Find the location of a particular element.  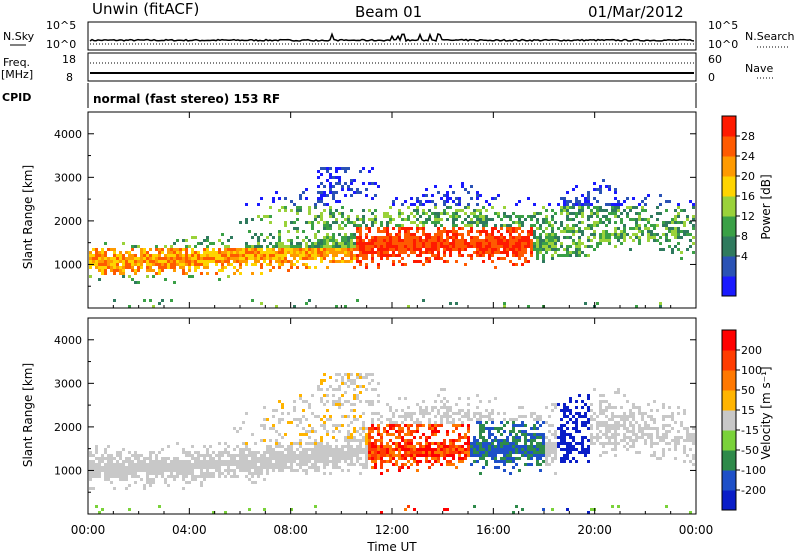

power-colorbar-tick-label: 28 is located at coordinates (748, 136).